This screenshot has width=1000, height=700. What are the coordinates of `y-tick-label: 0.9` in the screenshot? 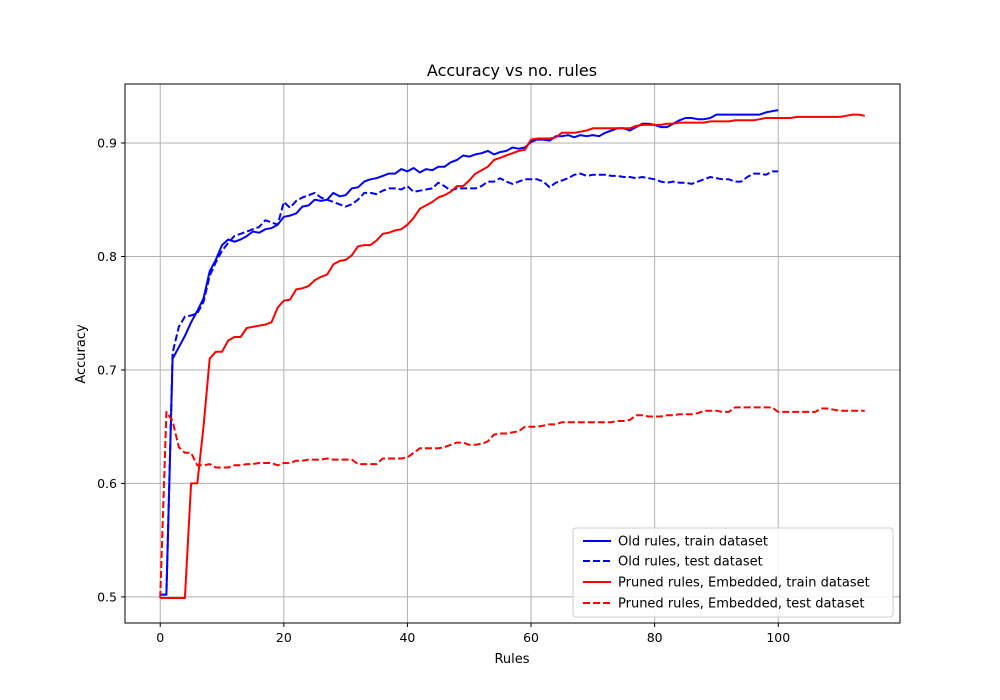 It's located at (107, 143).